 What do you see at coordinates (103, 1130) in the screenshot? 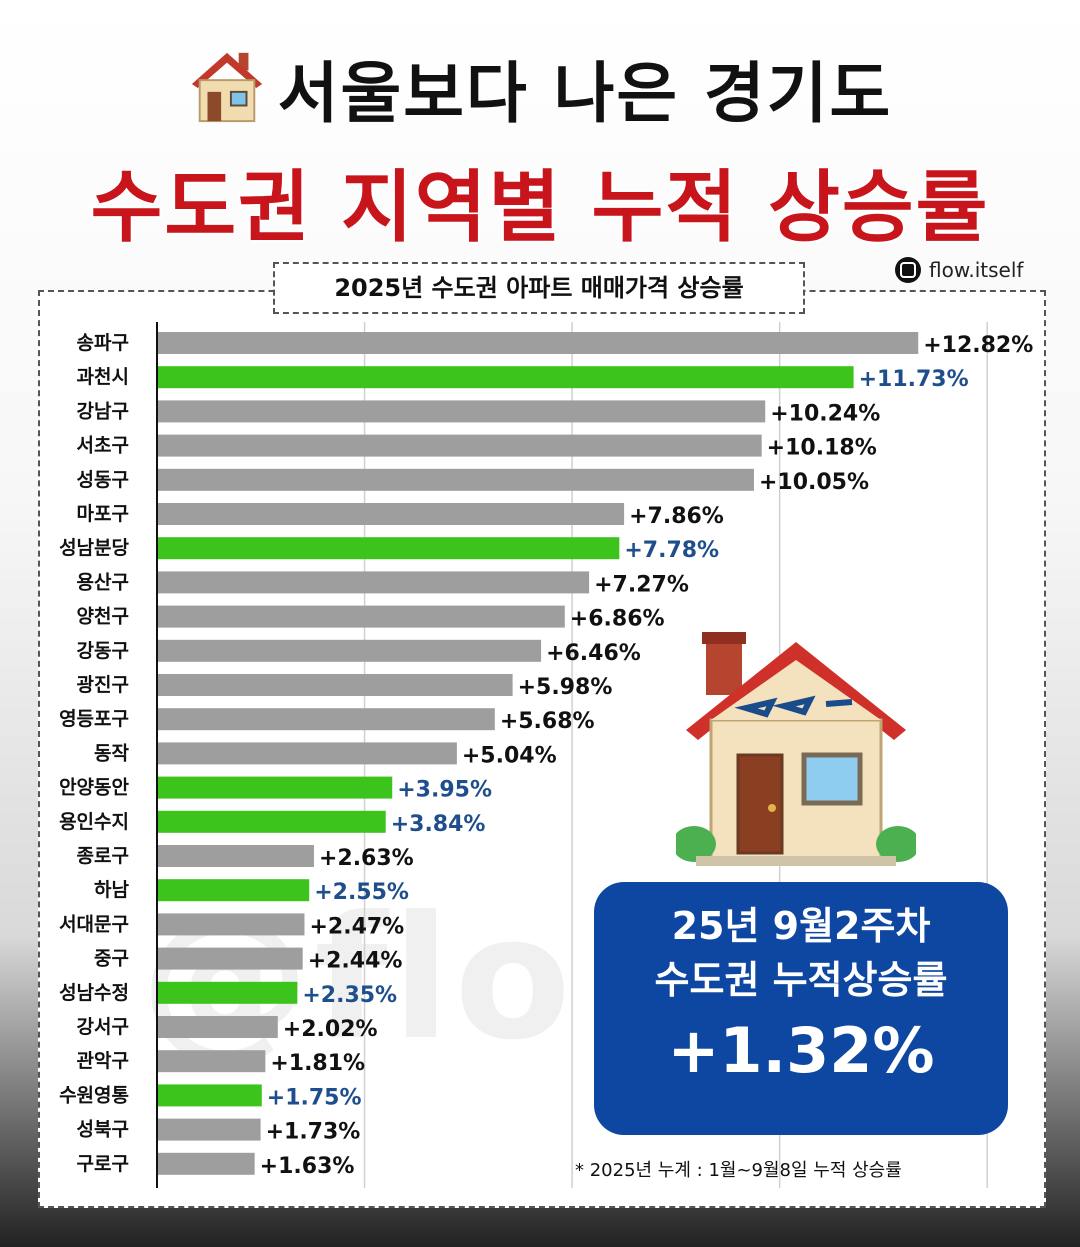
I see `category-label: 성북구` at bounding box center [103, 1130].